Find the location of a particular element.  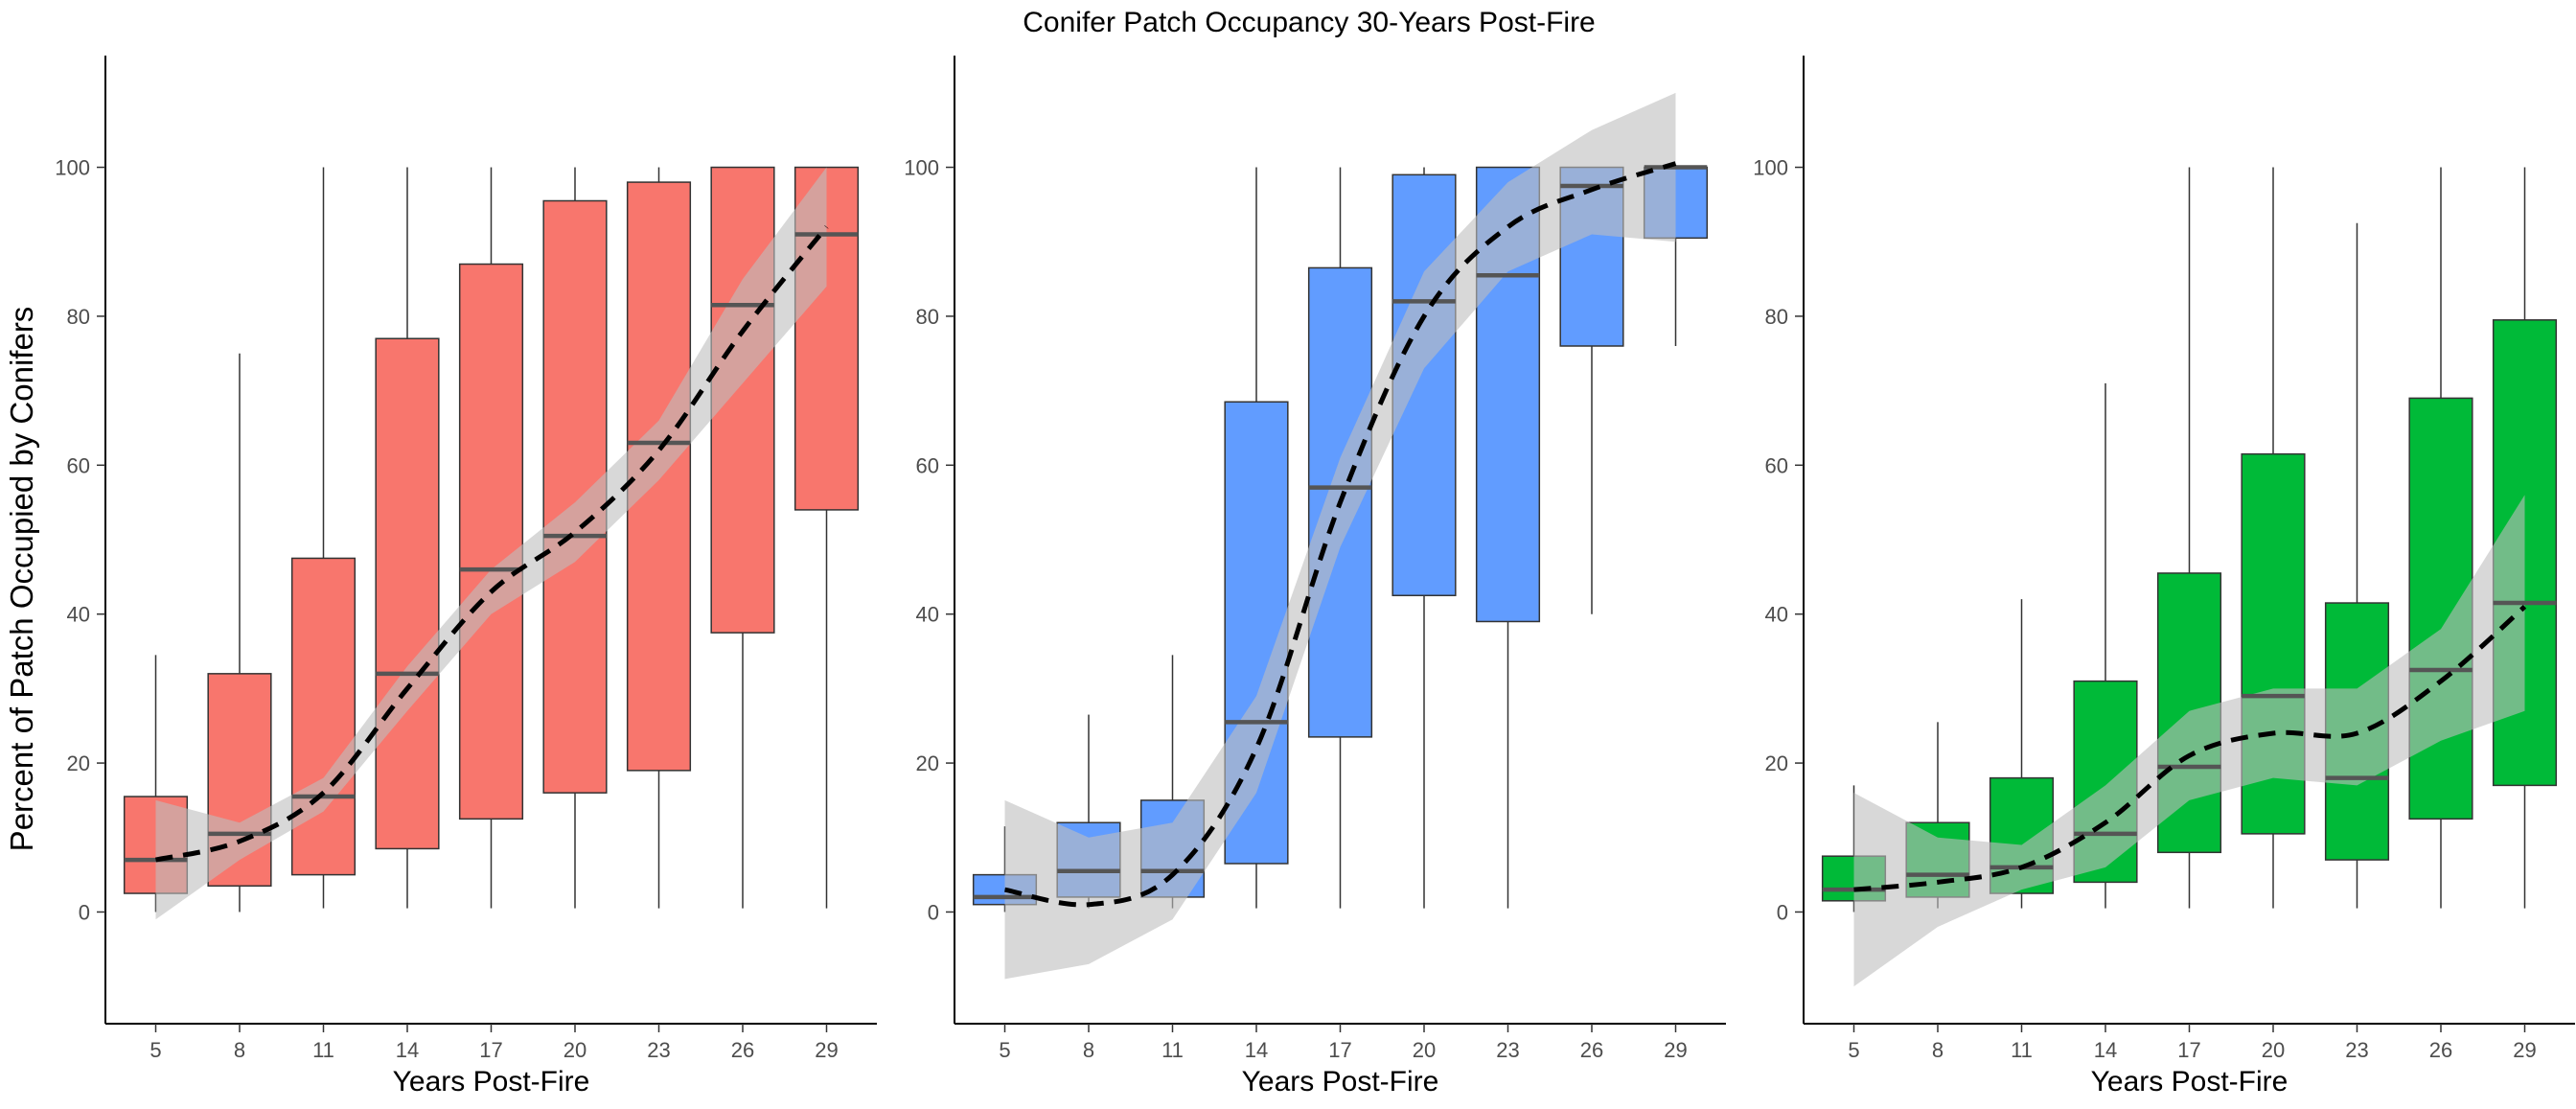

y-axis-label: Percent of Patch Occupied by Conifers is located at coordinates (21, 580).